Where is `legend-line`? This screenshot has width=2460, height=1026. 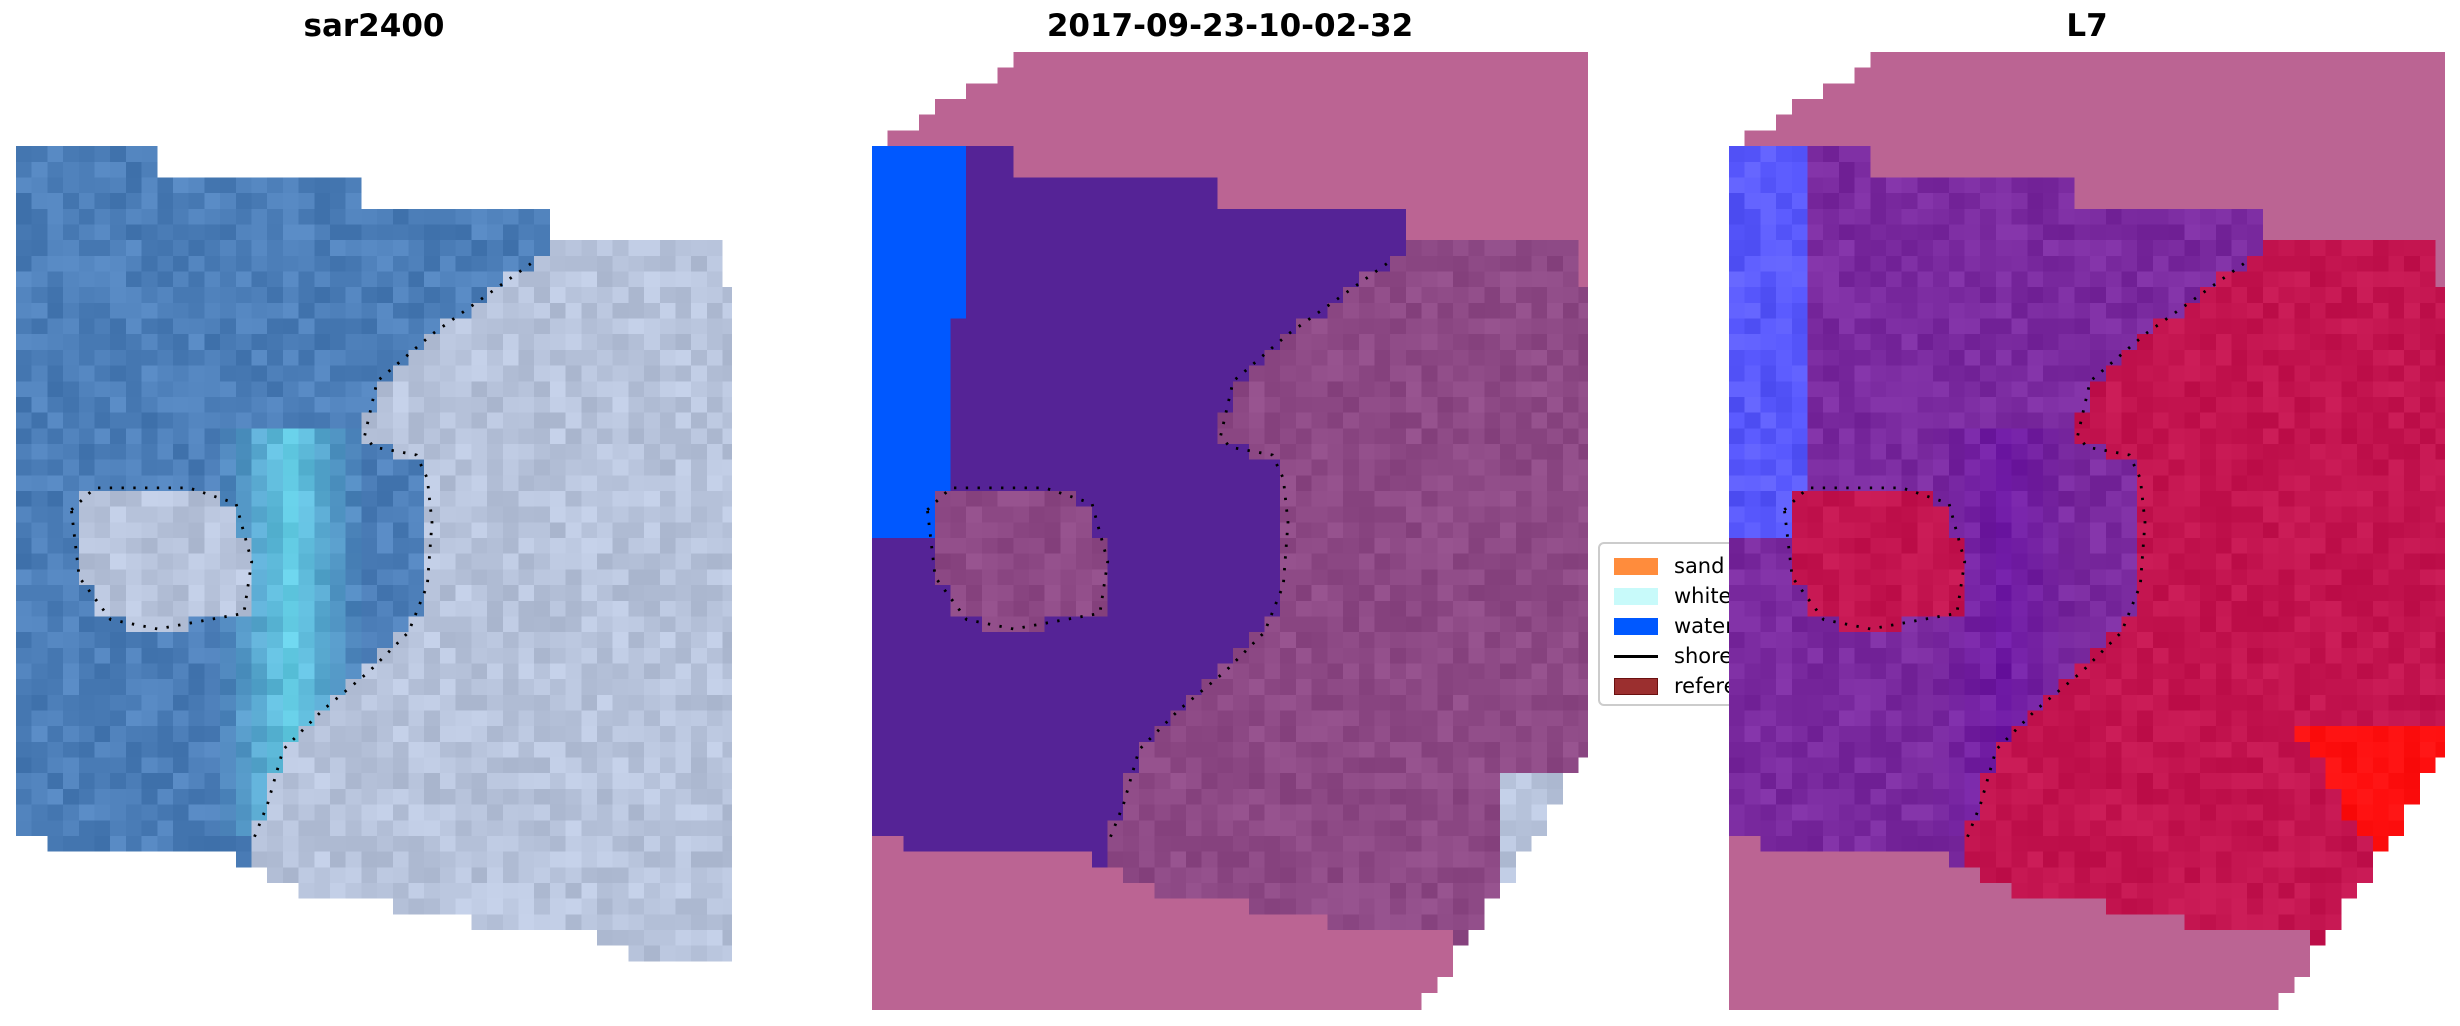
legend-line is located at coordinates (1636, 656).